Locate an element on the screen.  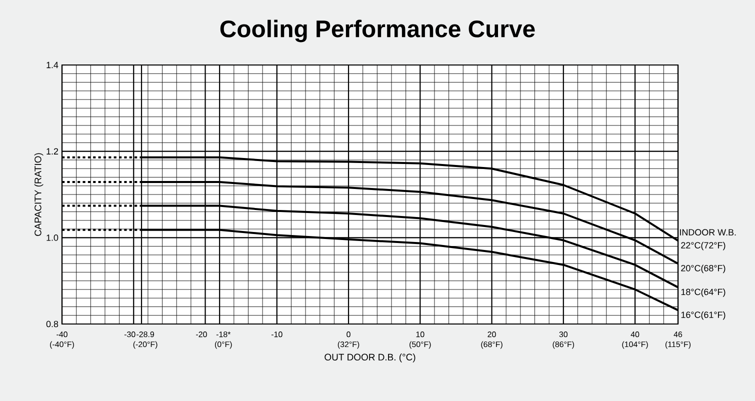
x-axis-title: OUT DOOR D.B. (°C) is located at coordinates (370, 358).